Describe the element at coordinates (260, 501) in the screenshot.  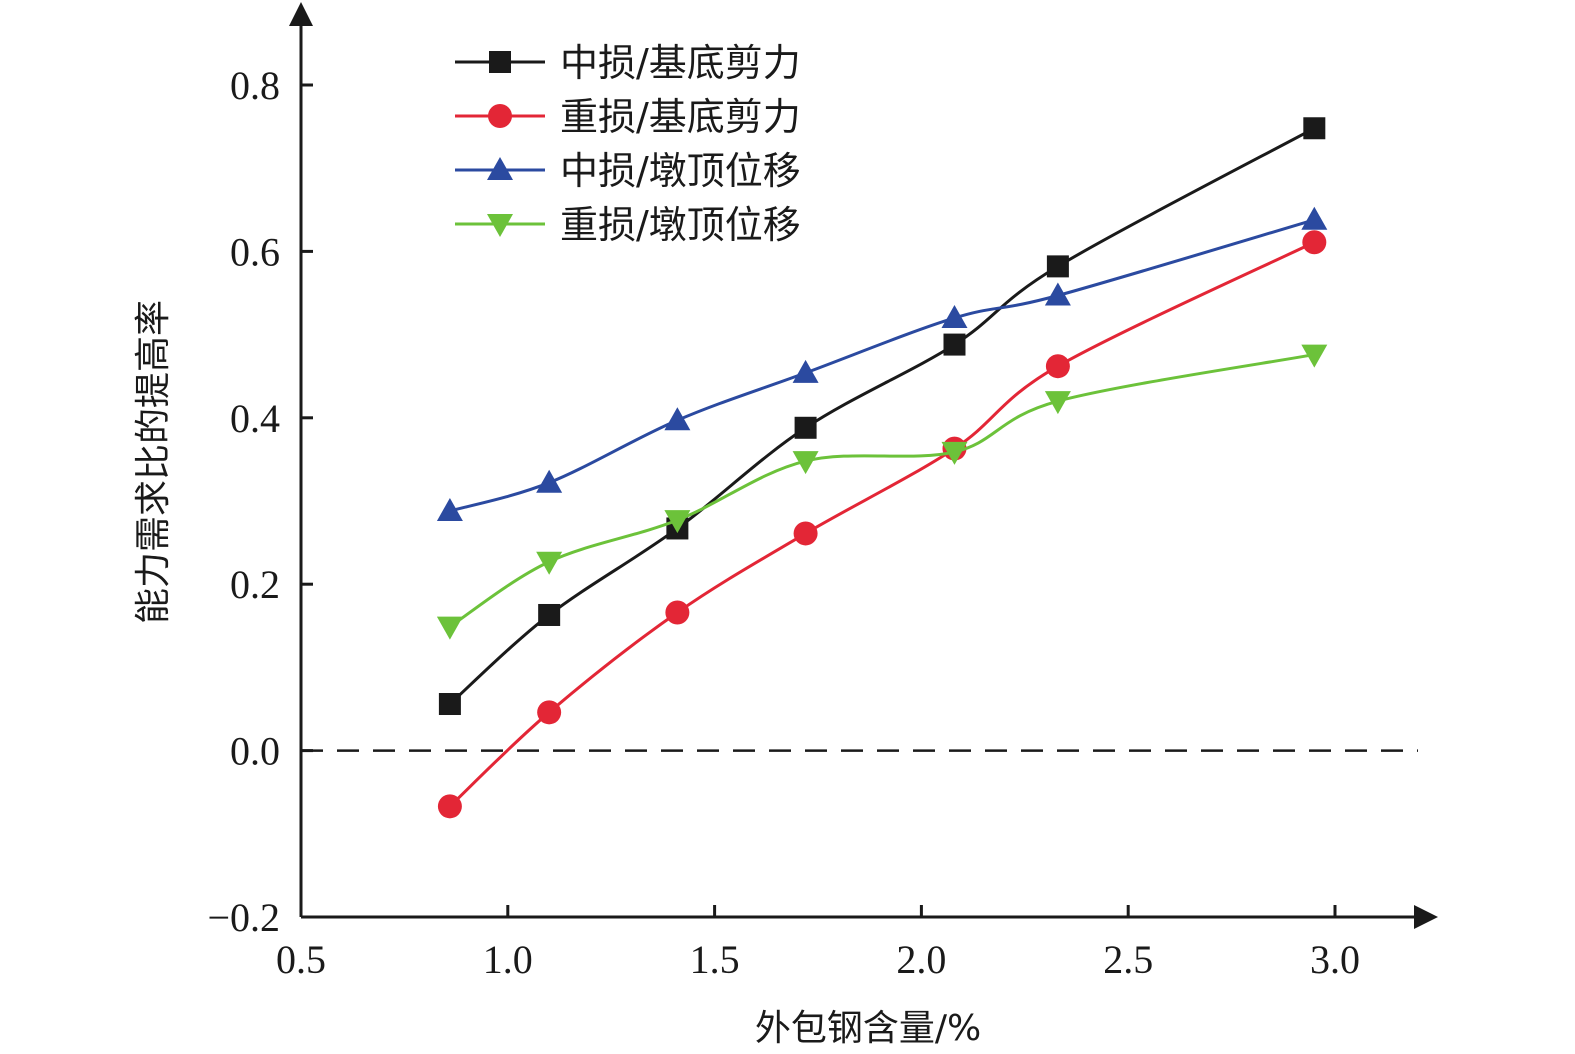
I see `y-ticks: −0.2 0.0 0.2 0.4 0.6 0.8` at that location.